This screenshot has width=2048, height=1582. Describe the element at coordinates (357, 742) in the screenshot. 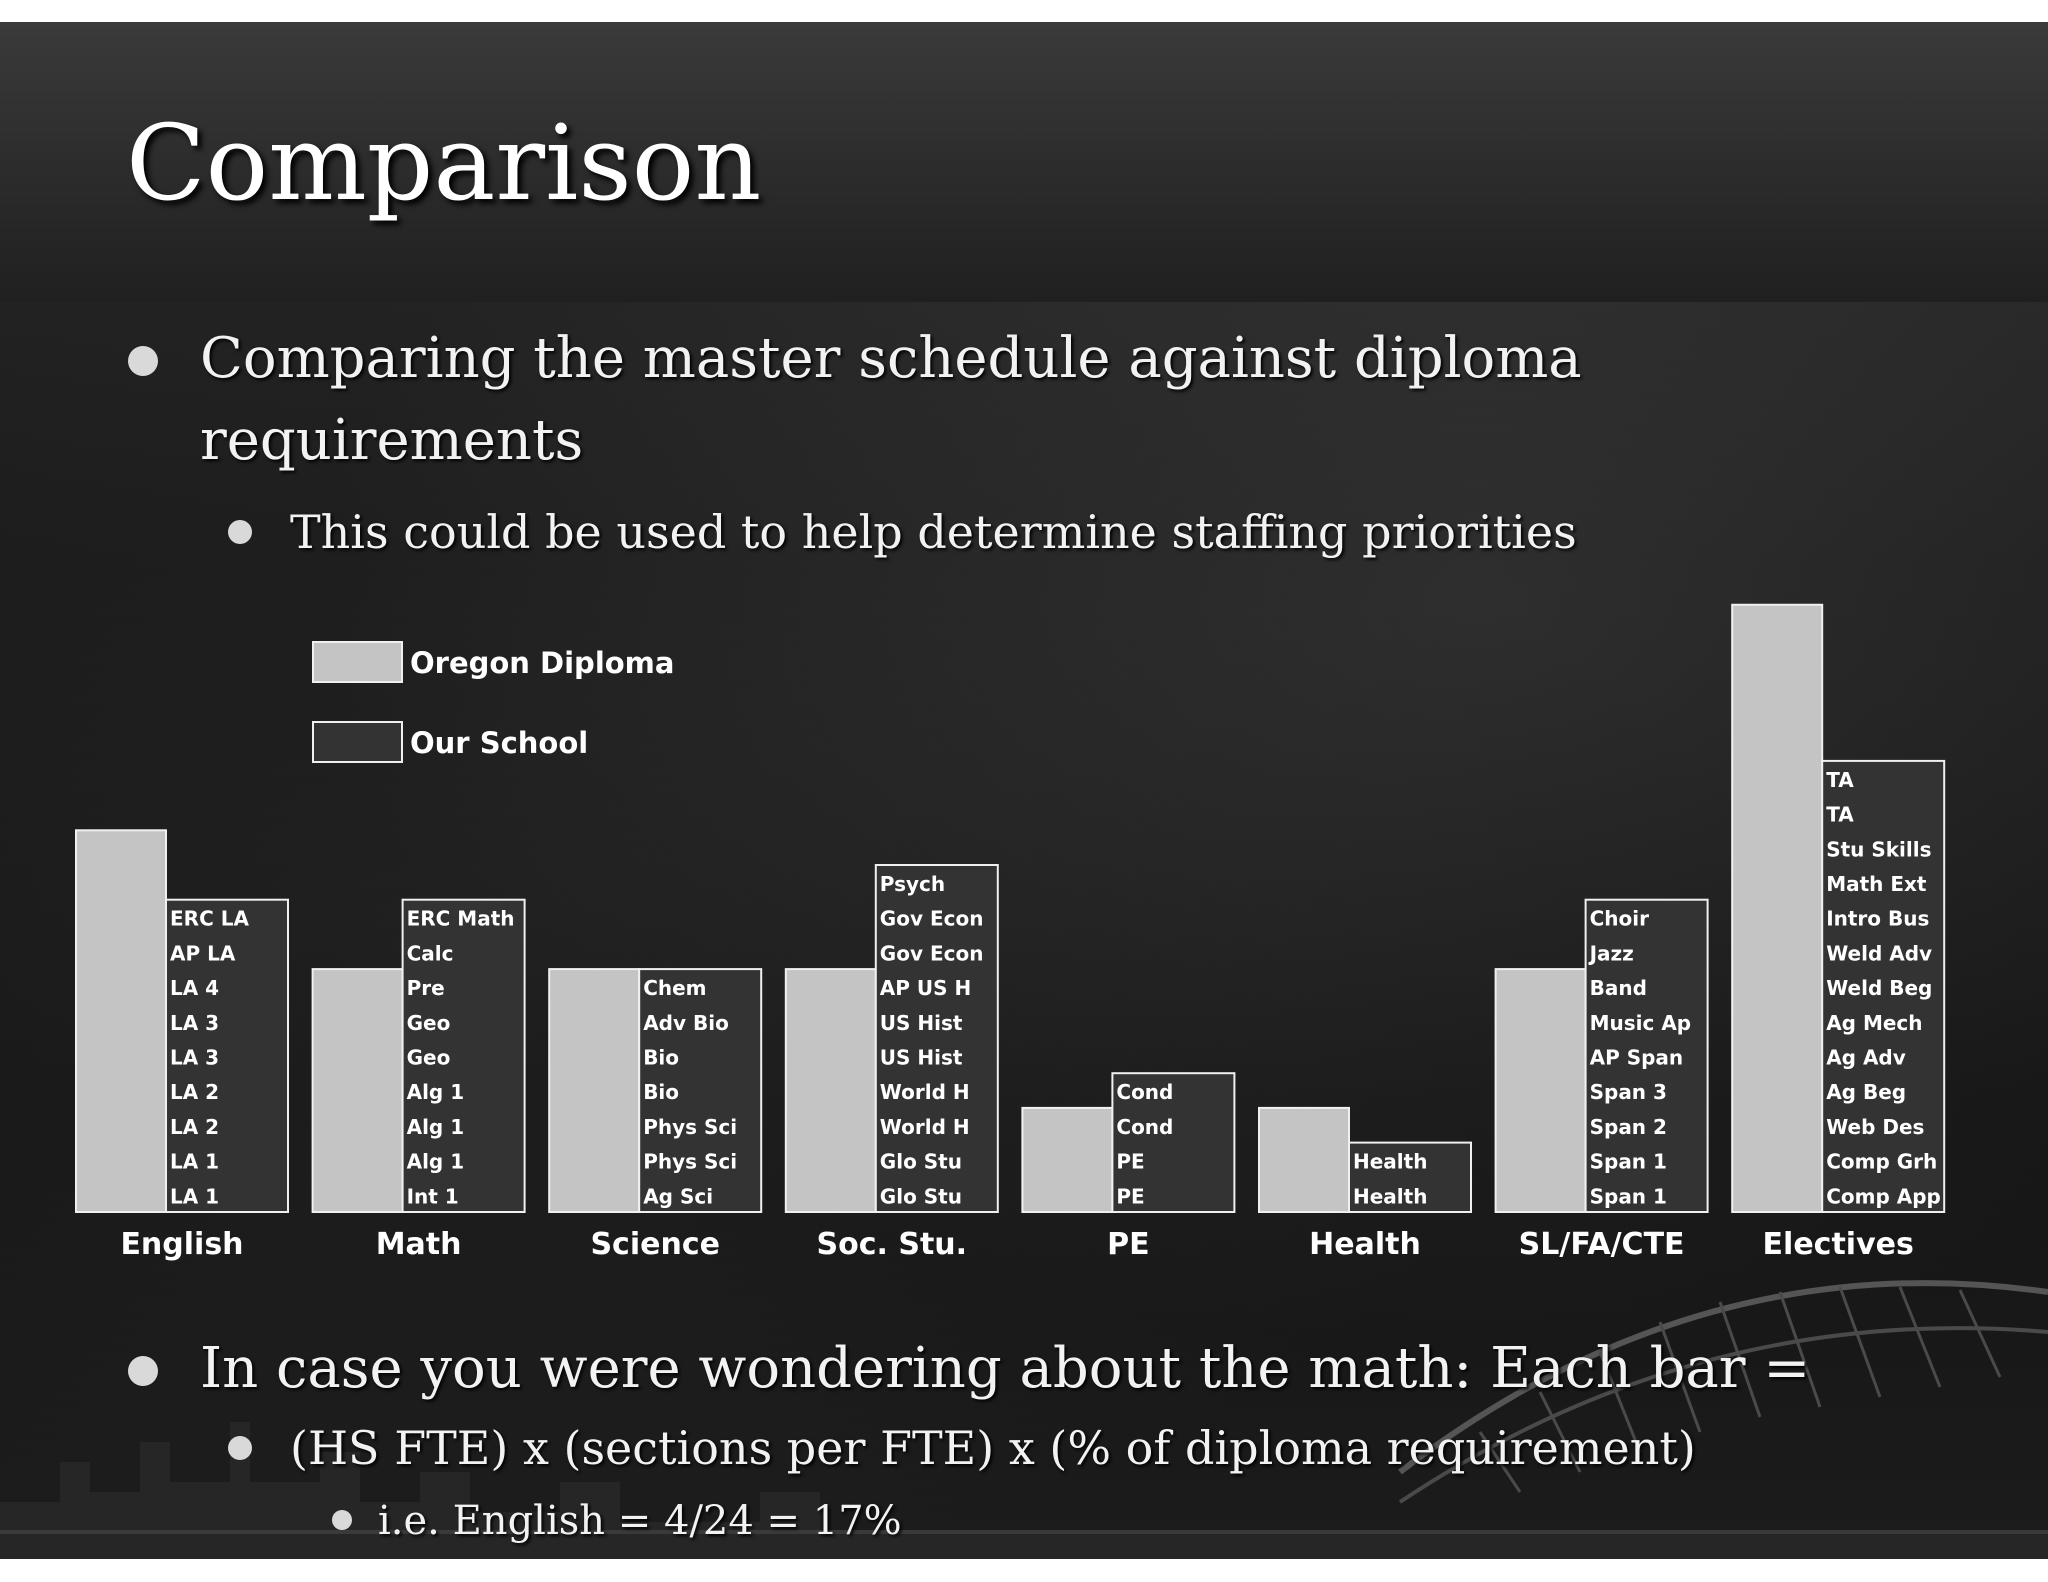

I see `legend-swatch-our-school` at that location.